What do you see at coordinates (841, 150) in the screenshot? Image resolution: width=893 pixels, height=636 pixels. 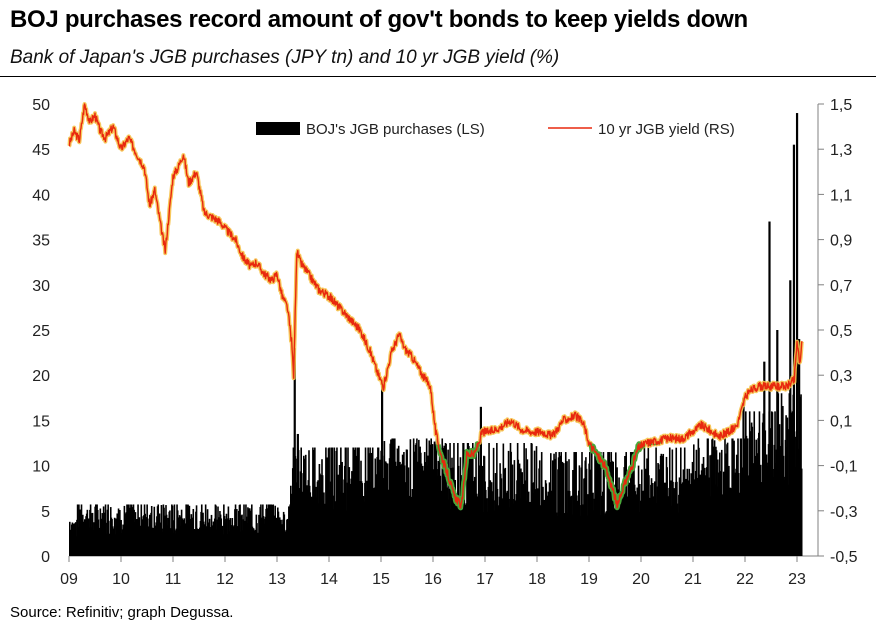 I see `right-tick-label: 1,3` at bounding box center [841, 150].